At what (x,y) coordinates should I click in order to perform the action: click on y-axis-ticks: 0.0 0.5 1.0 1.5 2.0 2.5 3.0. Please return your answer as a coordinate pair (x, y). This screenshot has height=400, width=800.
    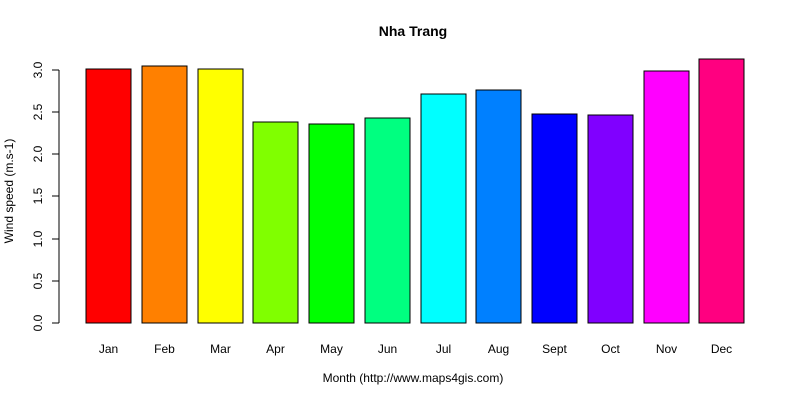
    Looking at the image, I should click on (45, 196).